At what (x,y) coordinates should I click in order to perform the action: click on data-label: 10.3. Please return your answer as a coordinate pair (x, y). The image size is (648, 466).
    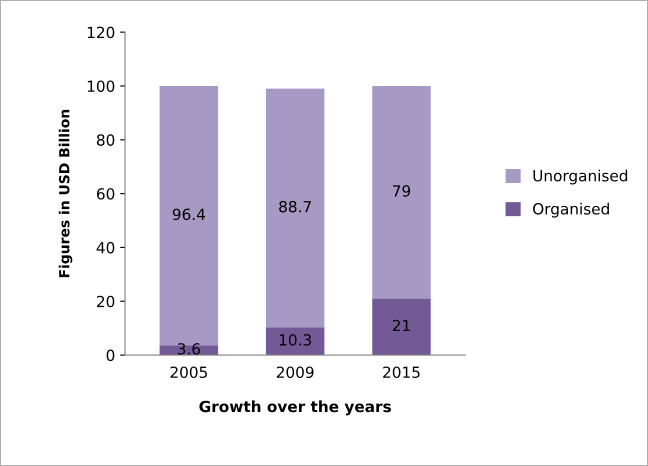
    Looking at the image, I should click on (295, 340).